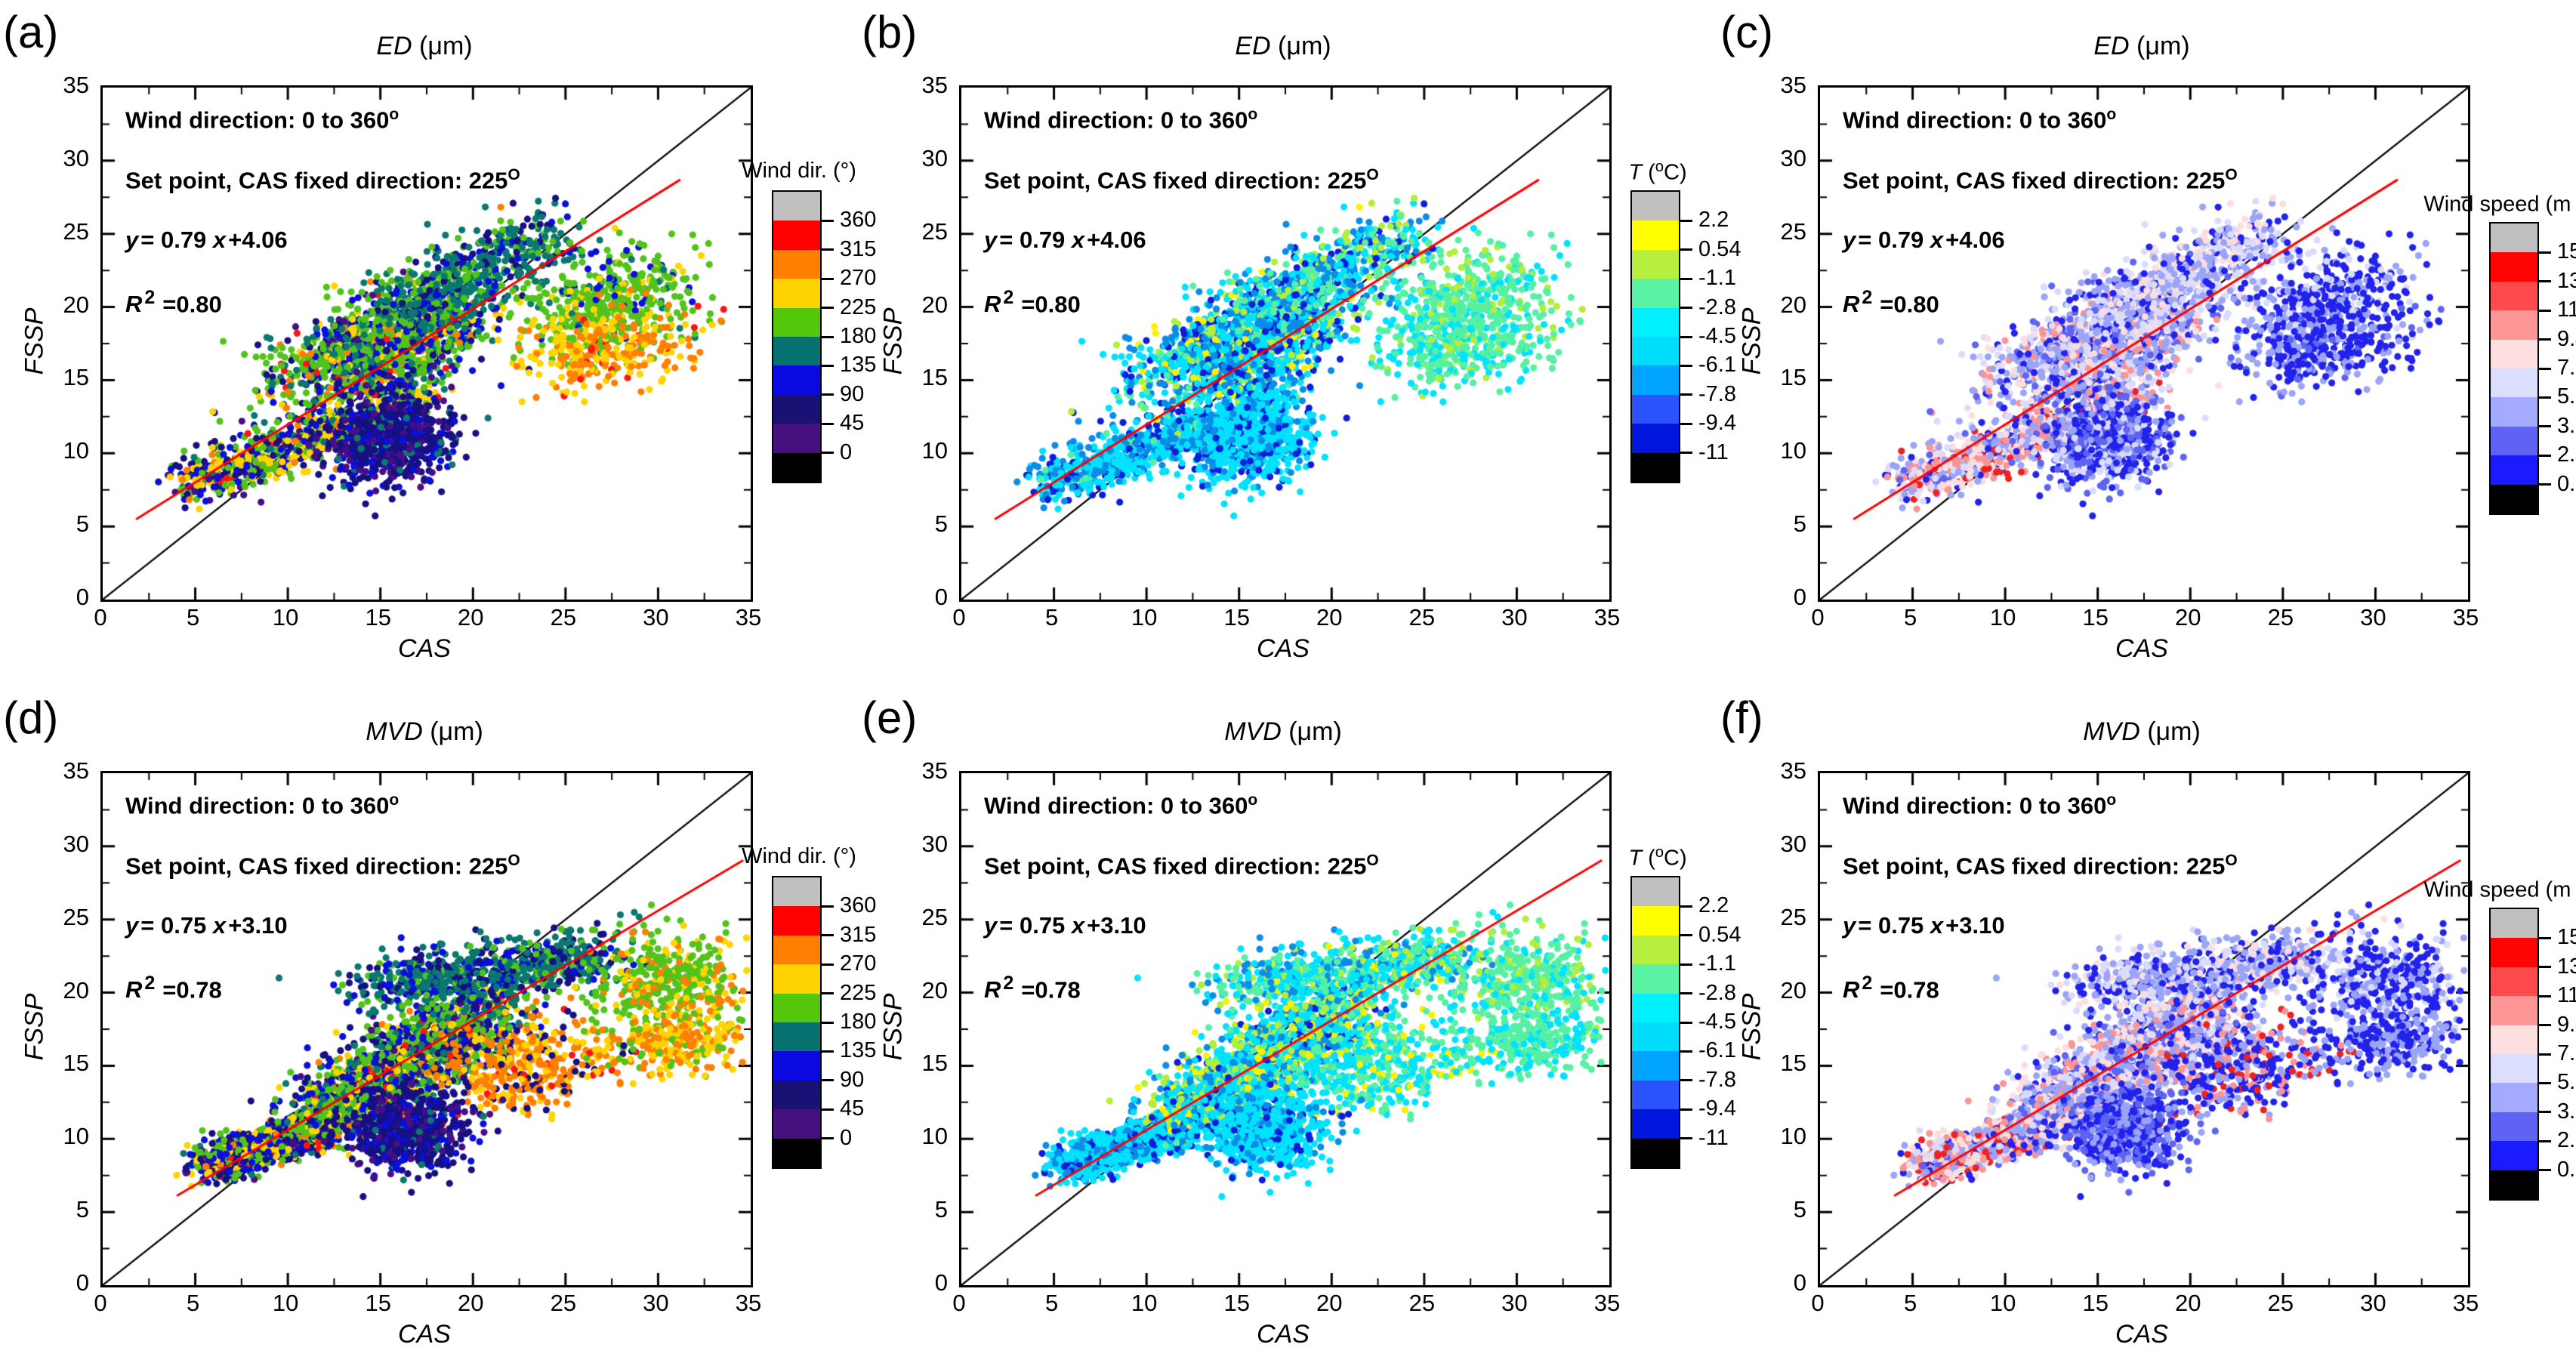 This screenshot has width=2576, height=1372. What do you see at coordinates (322, 180) in the screenshot?
I see `annotation-setpoint: Set point, CAS fixed direction: 225O` at bounding box center [322, 180].